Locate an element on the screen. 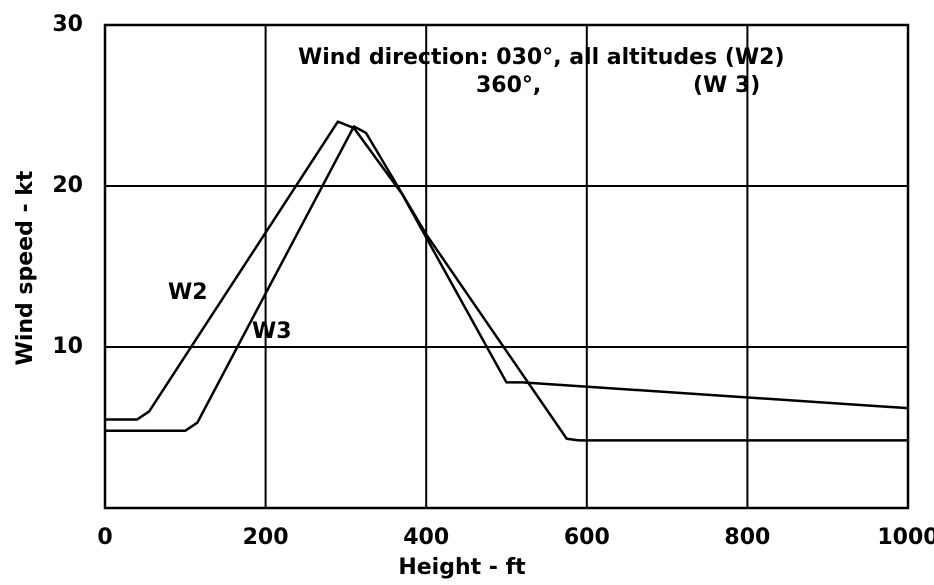 This screenshot has width=934, height=585. x-tick-label: 800 is located at coordinates (747, 537).